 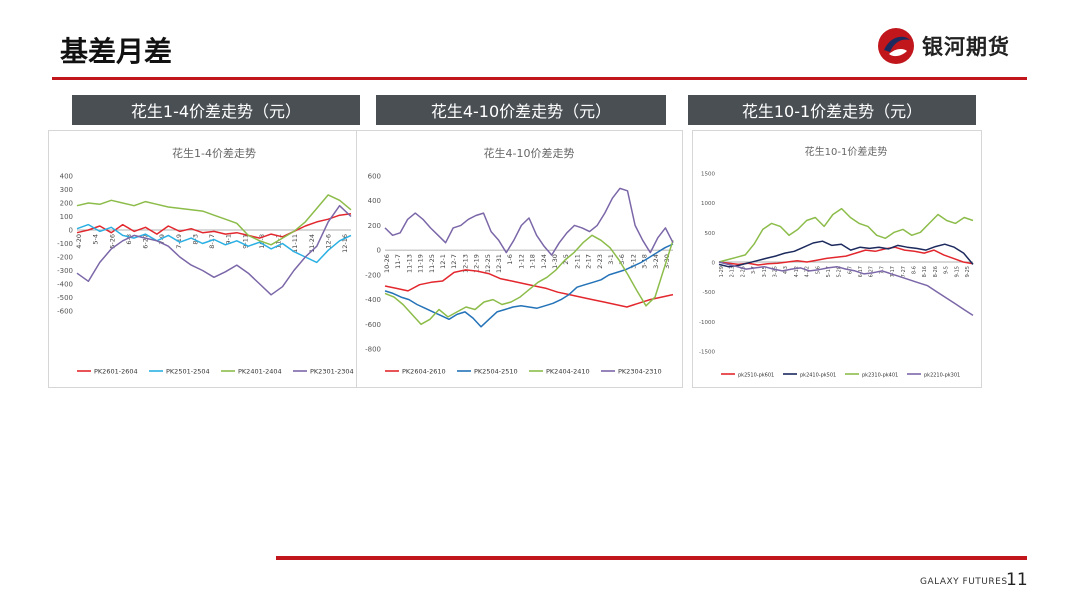 What do you see at coordinates (568, 372) in the screenshot?
I see `legend-label: PK2404-2410` at bounding box center [568, 372].